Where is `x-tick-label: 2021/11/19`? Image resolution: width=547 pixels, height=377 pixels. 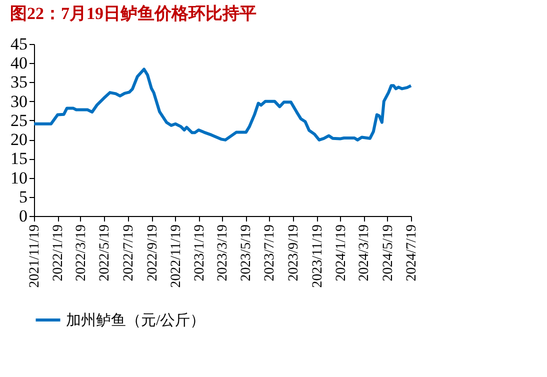 x-tick-label: 2021/11/19 is located at coordinates (35, 256).